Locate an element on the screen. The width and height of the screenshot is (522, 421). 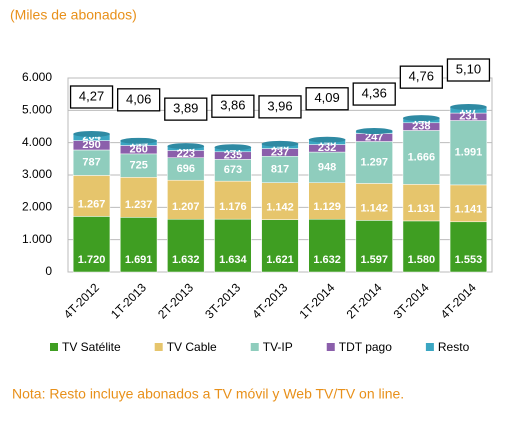
total-label: 5,10 is located at coordinates (468, 68).